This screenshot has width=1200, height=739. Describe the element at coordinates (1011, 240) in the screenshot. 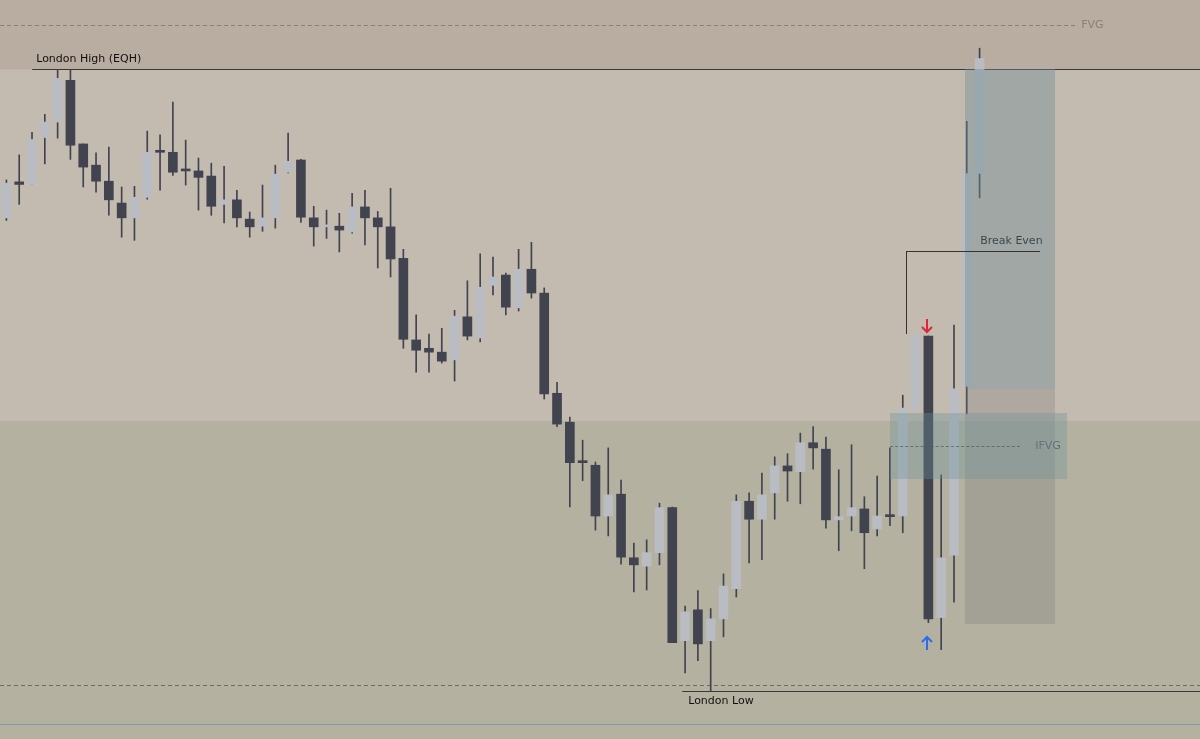

I see `annotation: Break Even` at that location.